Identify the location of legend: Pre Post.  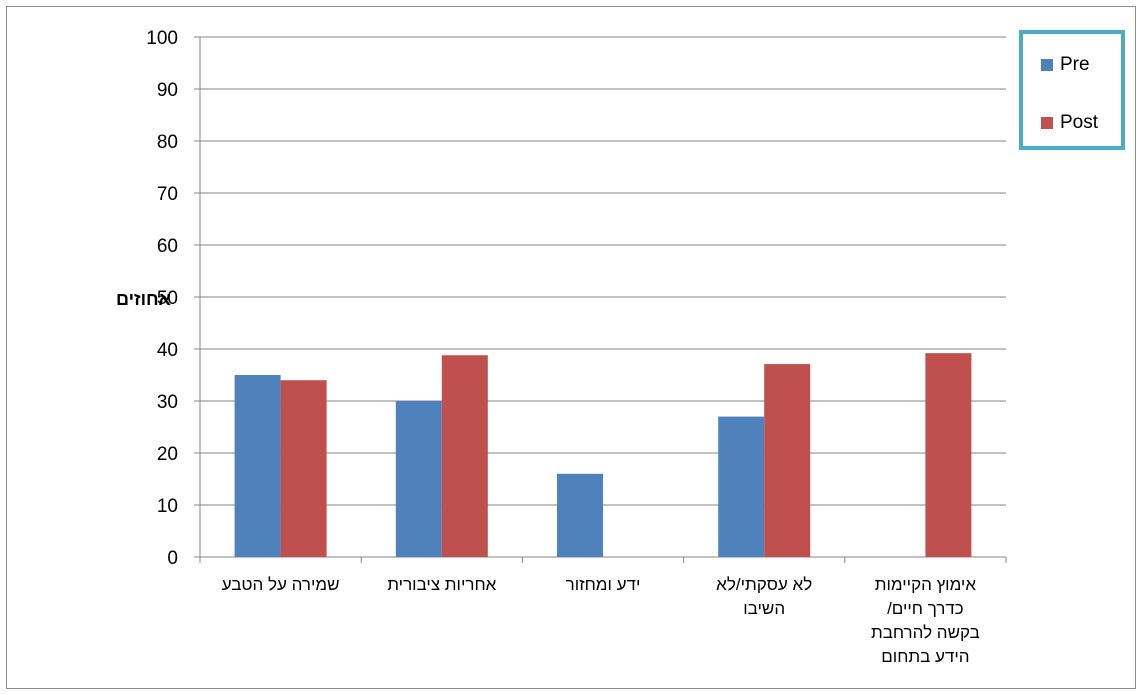
(1072, 90).